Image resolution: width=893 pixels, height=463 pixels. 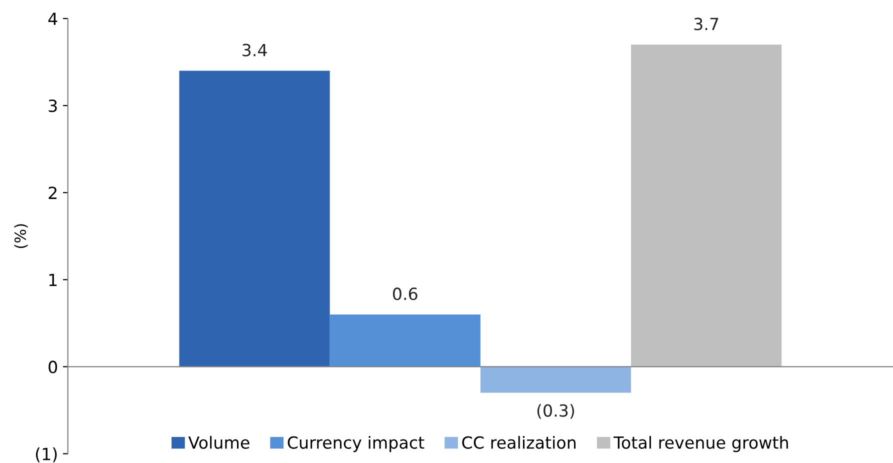 I want to click on y-tick-label: (1), so click(x=46, y=454).